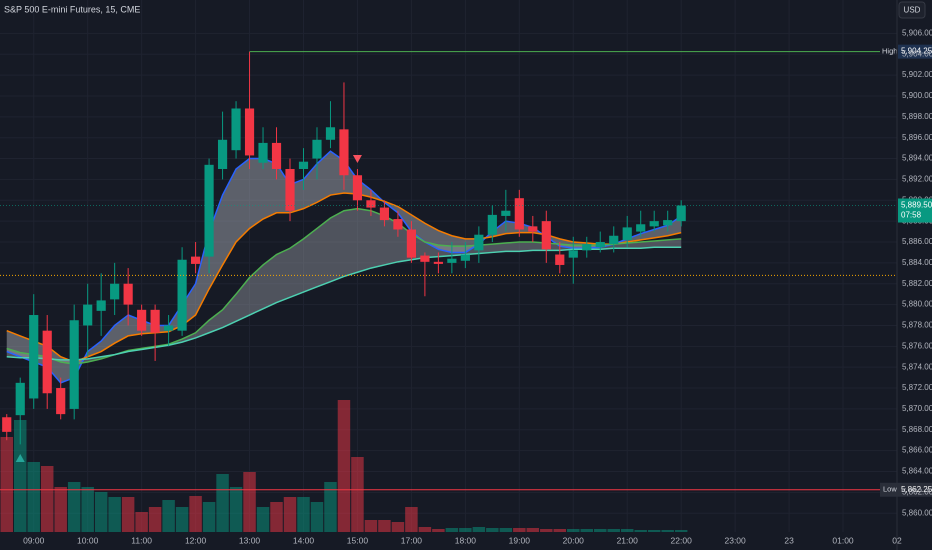  Describe the element at coordinates (917, 179) in the screenshot. I see `y-tick-label: 5,892.00` at that location.